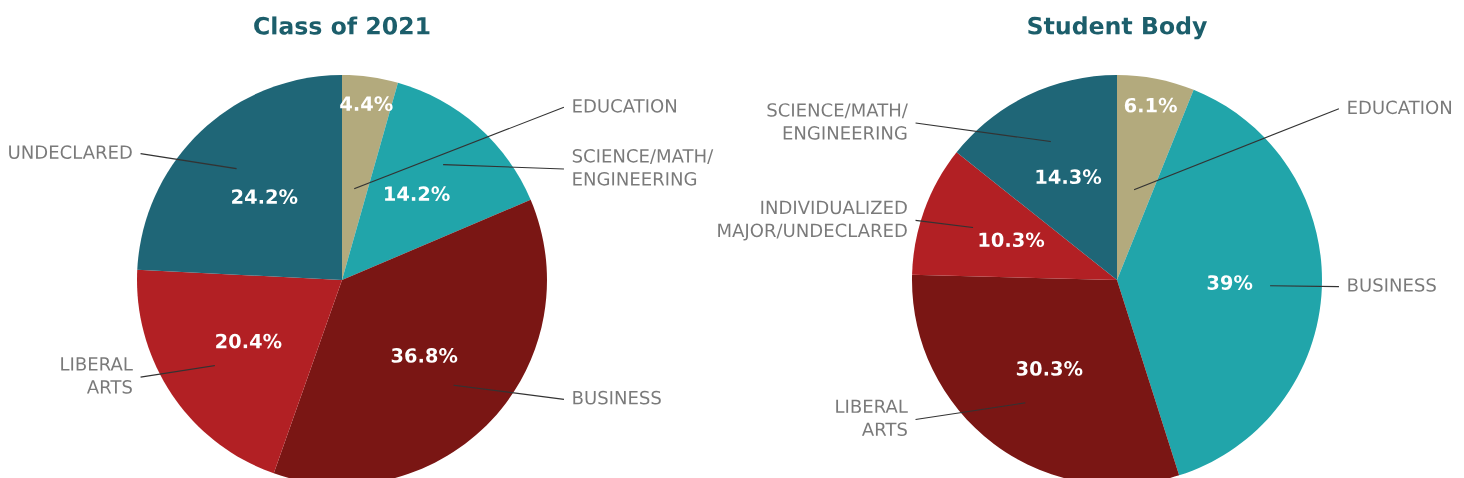 This screenshot has height=478, width=1464. I want to click on data-label: 36.8%, so click(424, 355).